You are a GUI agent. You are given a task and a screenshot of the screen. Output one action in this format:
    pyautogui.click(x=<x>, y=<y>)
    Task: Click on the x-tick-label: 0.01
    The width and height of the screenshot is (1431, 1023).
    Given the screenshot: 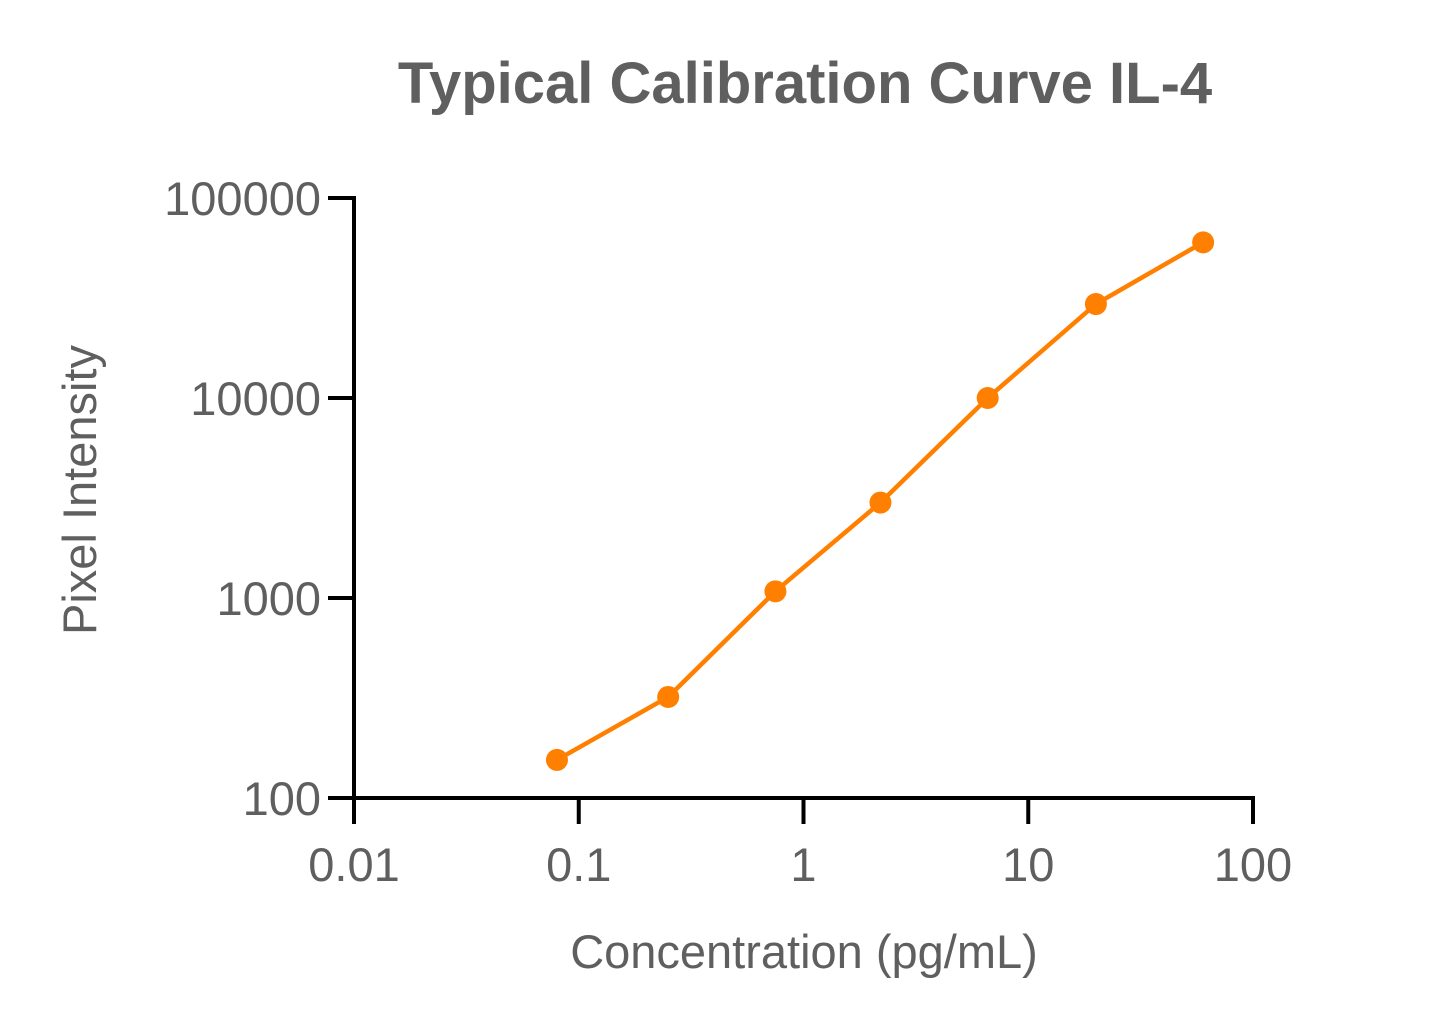 What is the action you would take?
    pyautogui.click(x=353, y=864)
    